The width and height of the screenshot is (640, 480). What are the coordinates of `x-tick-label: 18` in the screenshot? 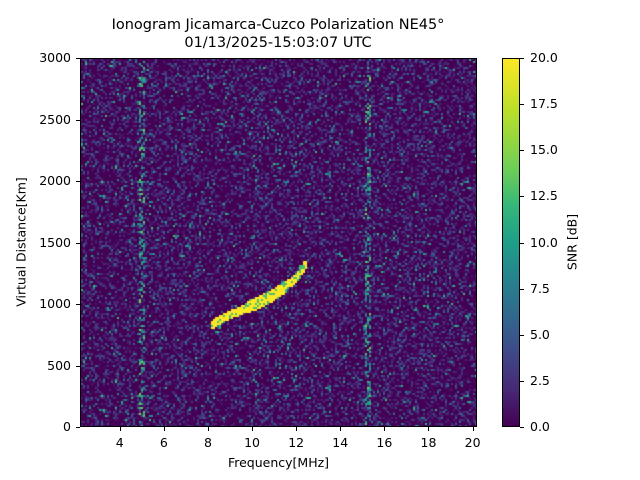 It's located at (428, 442).